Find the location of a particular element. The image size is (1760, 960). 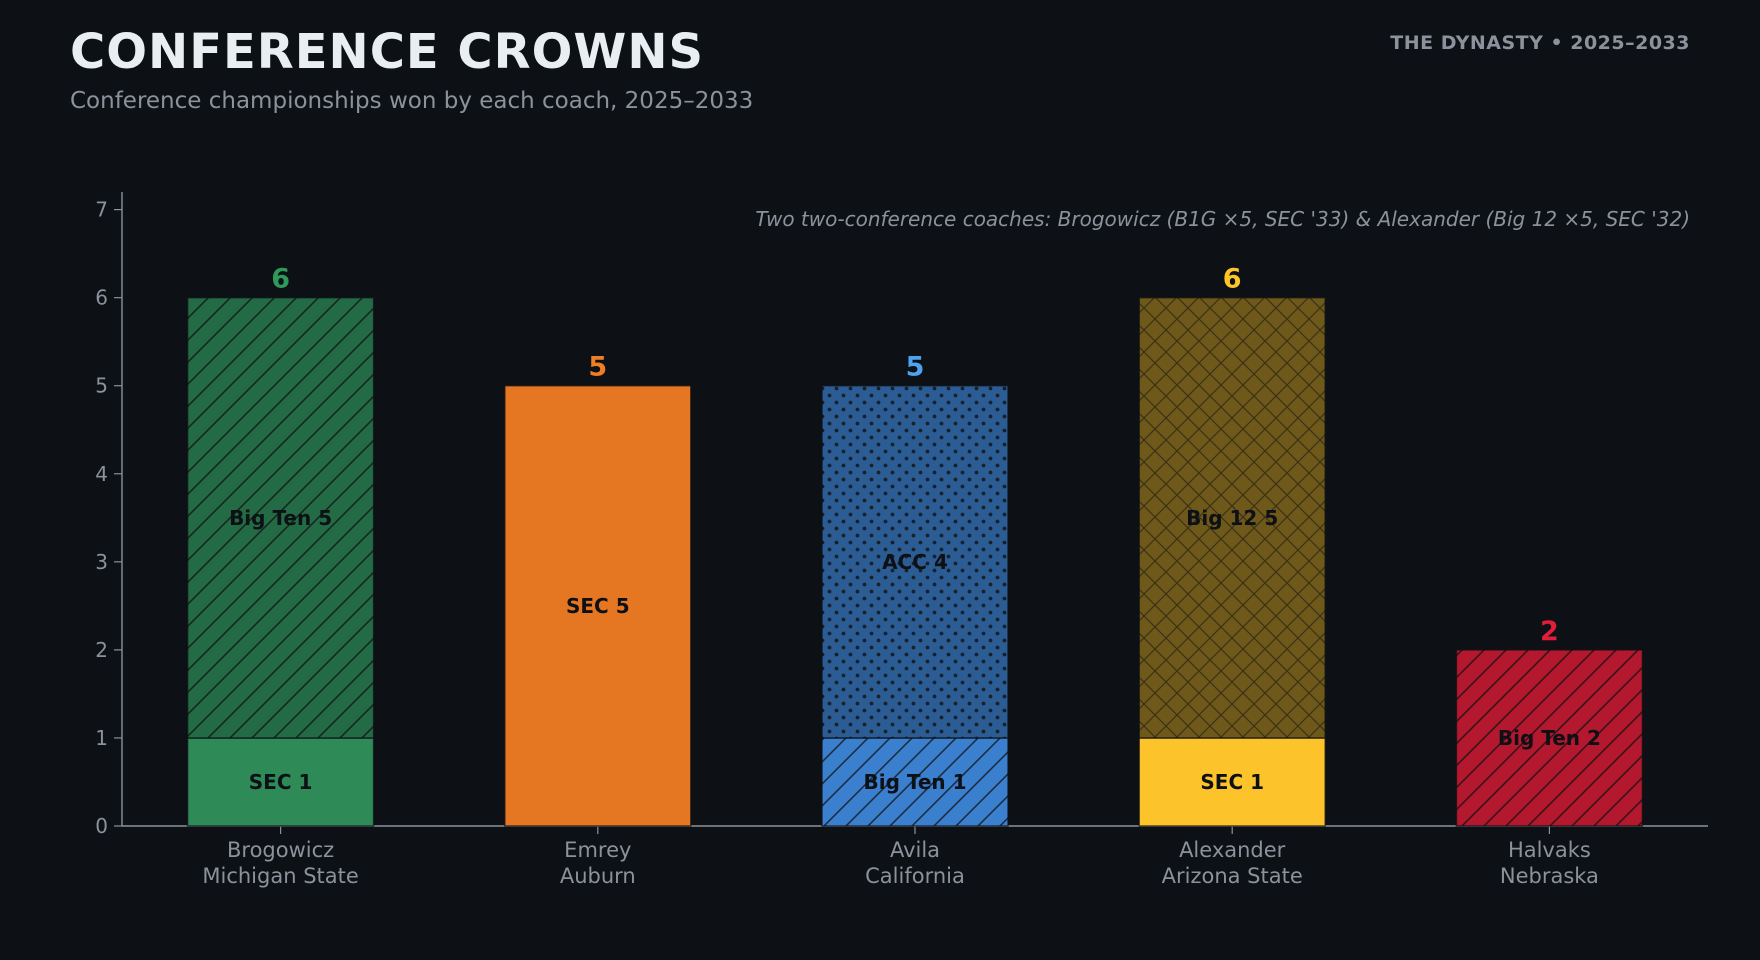

segment-label: Big Ten 2 is located at coordinates (1549, 738).